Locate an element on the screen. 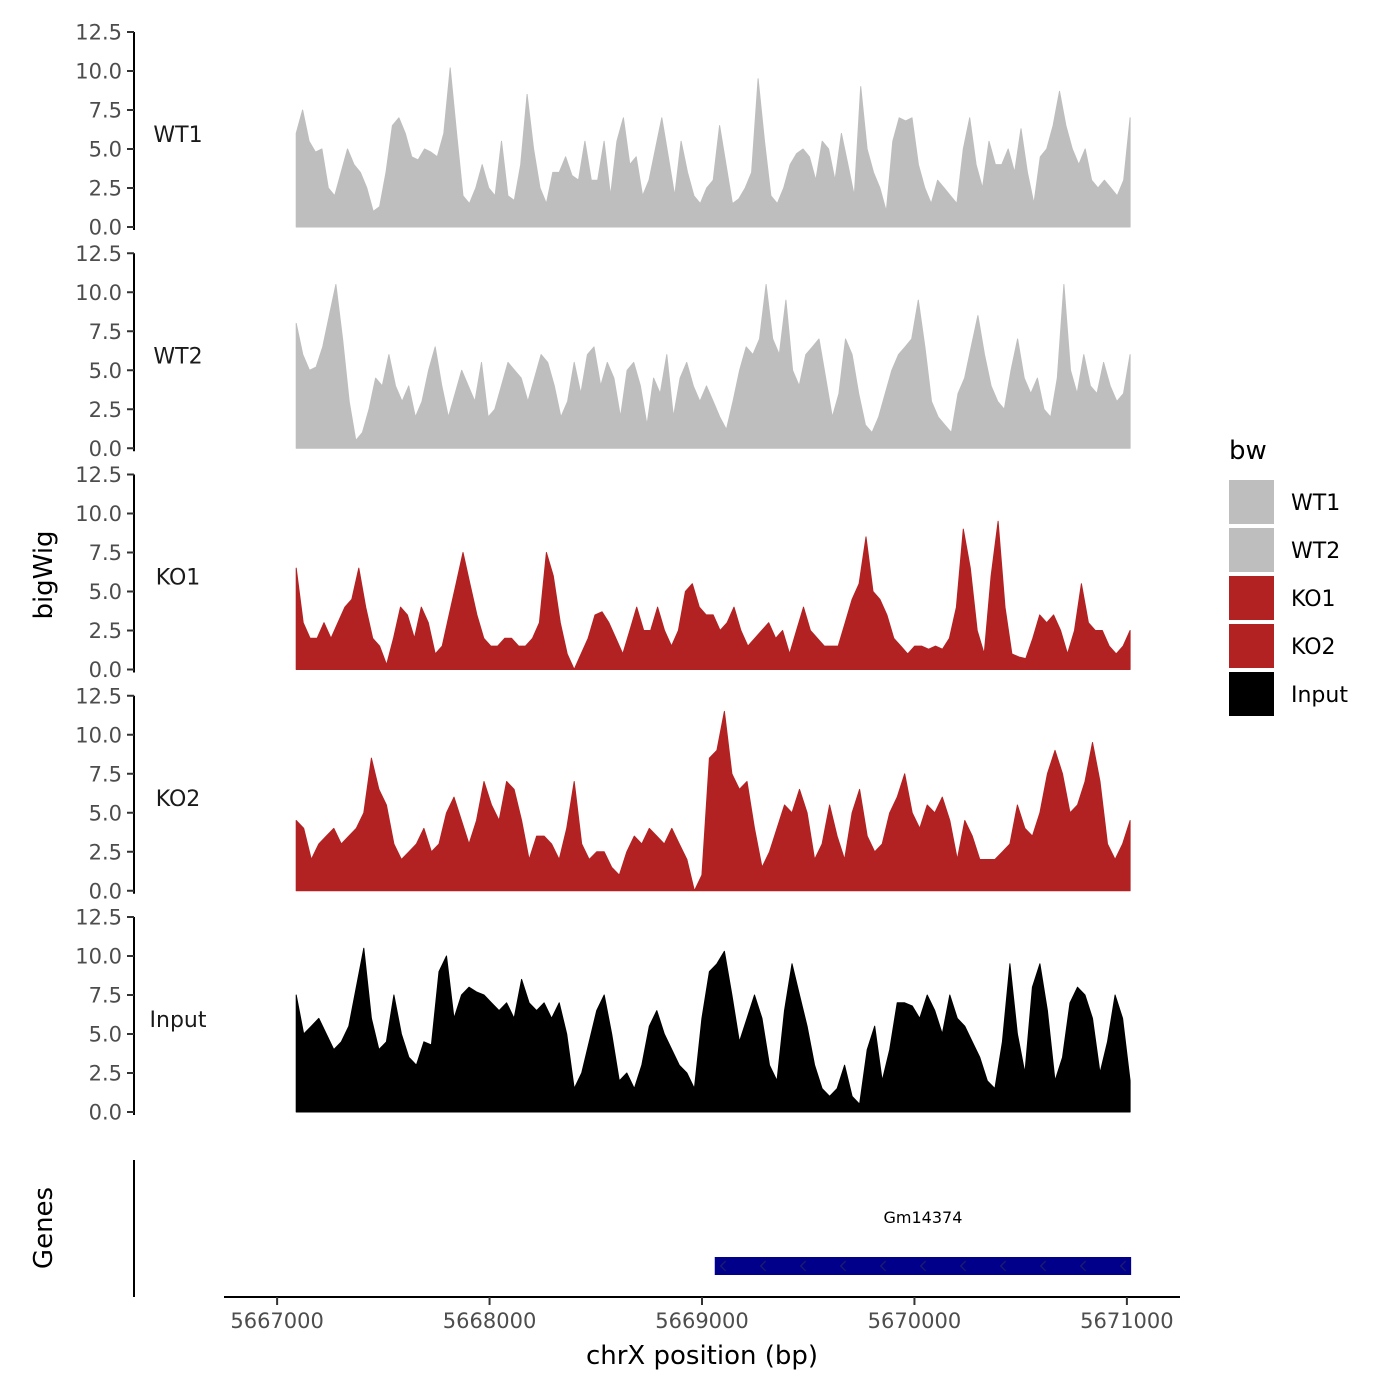 This screenshot has width=1400, height=1400. y-axis-title: bigWig is located at coordinates (44, 574).